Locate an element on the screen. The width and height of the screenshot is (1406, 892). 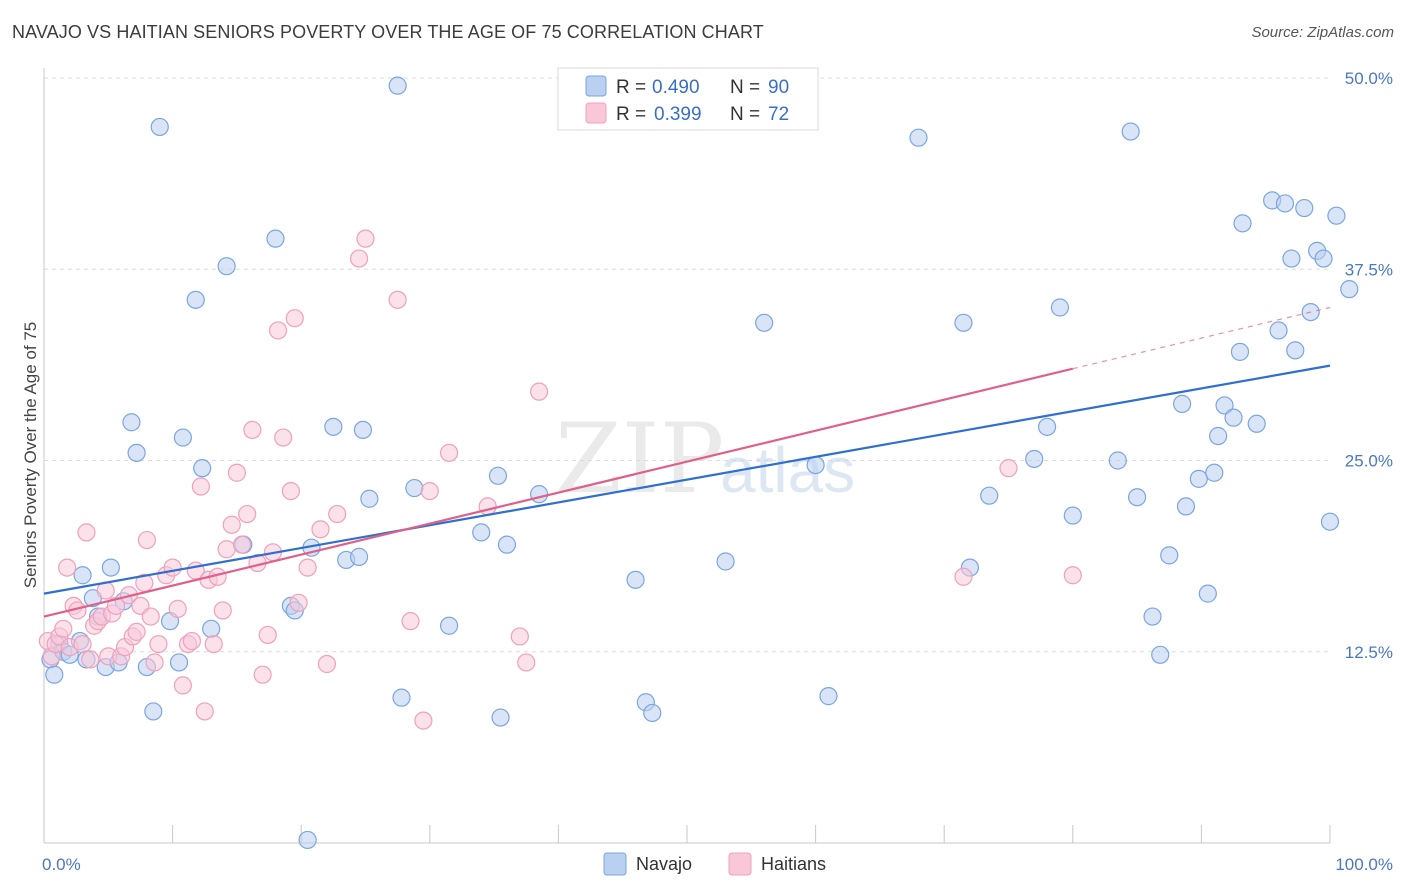
x-tick-label-1: 100.0% is located at coordinates (1364, 864).